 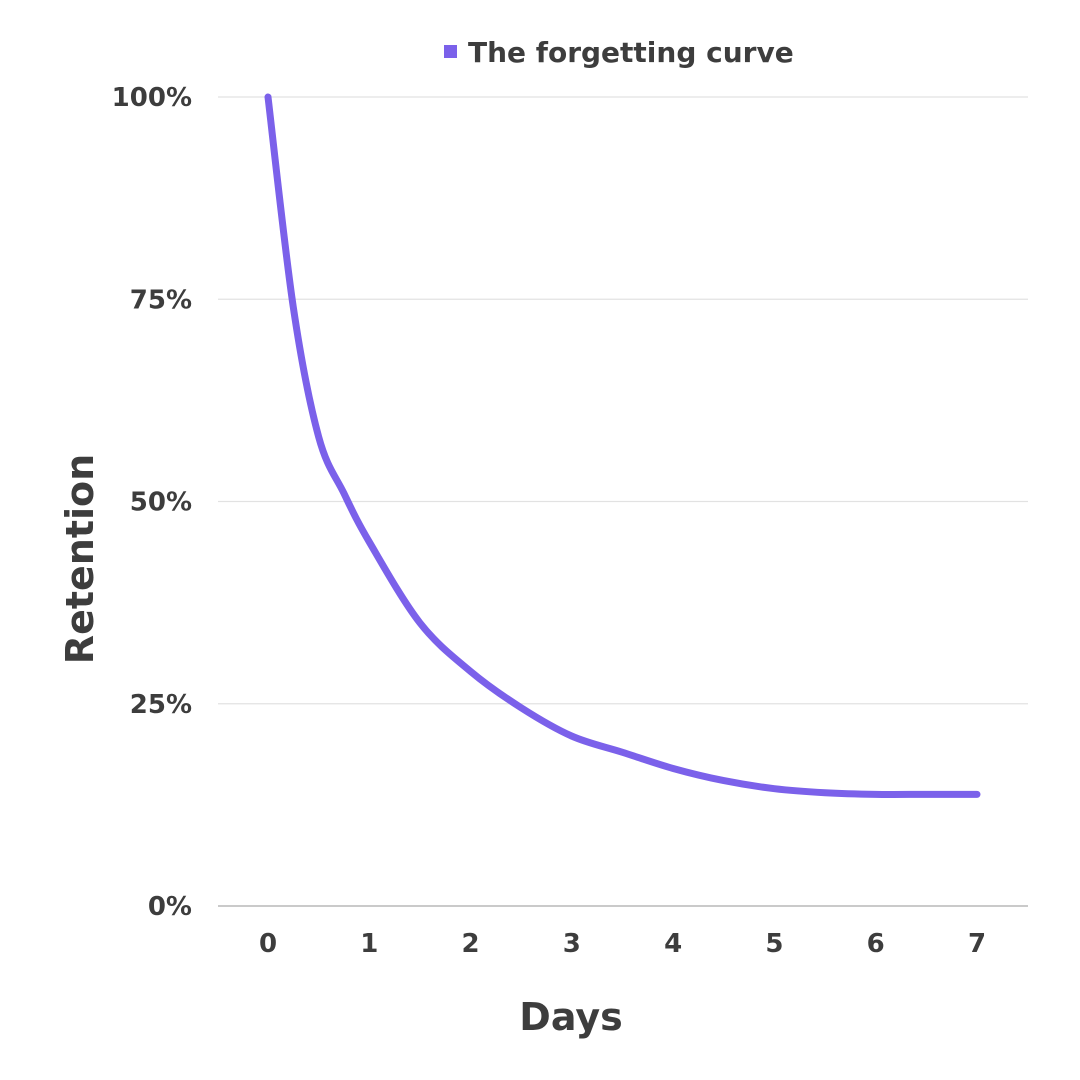 What do you see at coordinates (170, 907) in the screenshot?
I see `y-tick-label: 0%` at bounding box center [170, 907].